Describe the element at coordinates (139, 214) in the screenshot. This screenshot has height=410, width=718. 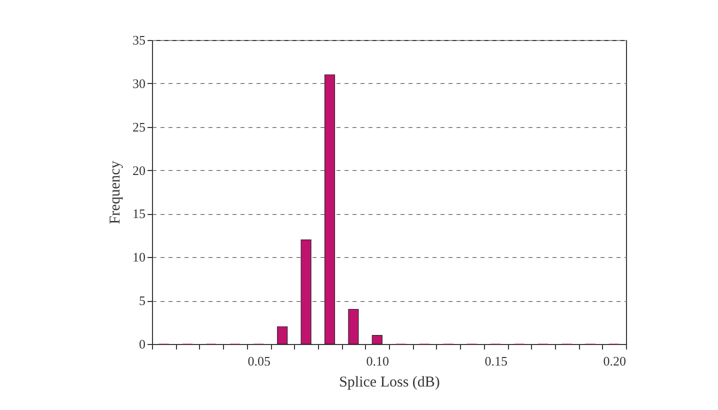
I see `y-tick-label: 15` at that location.